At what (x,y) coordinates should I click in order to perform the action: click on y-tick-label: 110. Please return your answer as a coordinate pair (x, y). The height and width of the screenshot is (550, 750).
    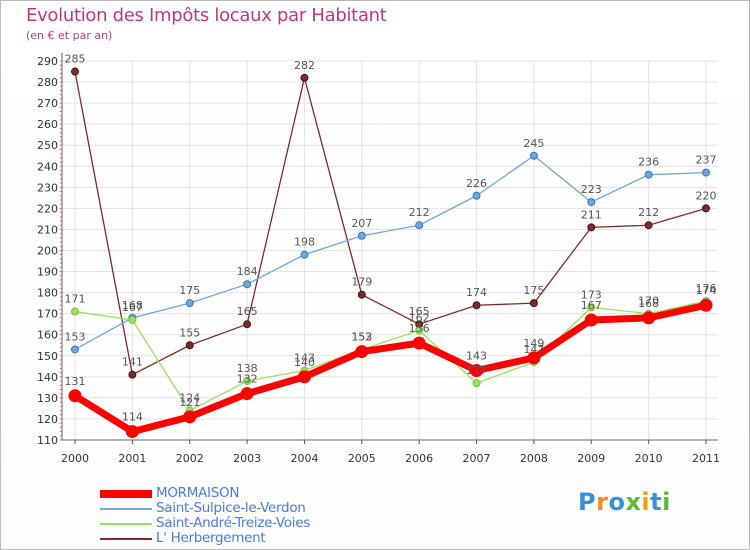
    Looking at the image, I should click on (47, 440).